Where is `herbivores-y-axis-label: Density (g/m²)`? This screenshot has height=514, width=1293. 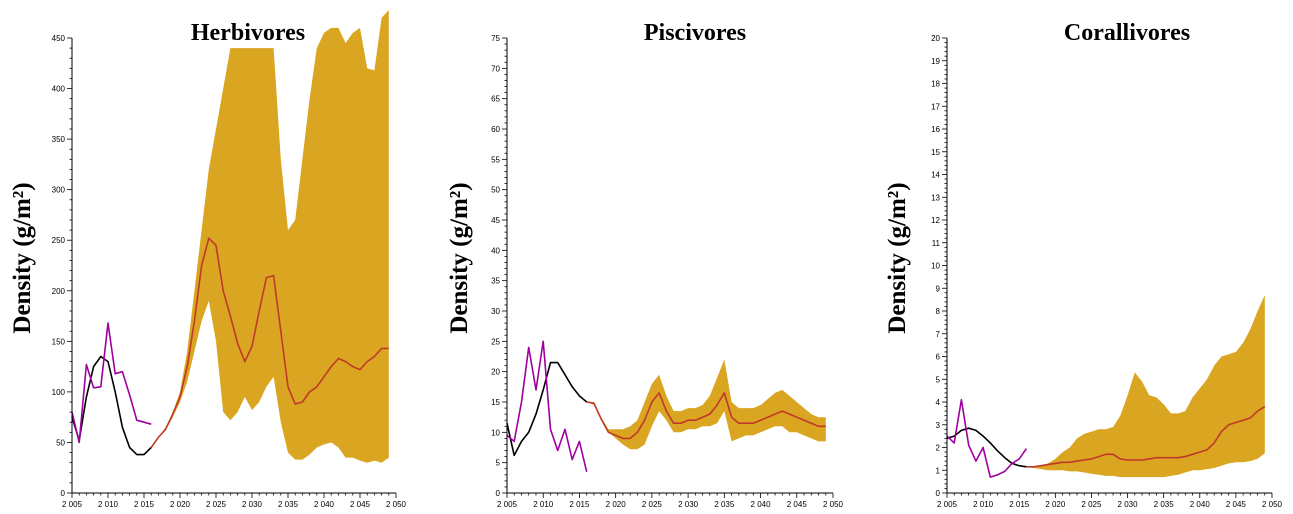 herbivores-y-axis-label: Density (g/m²) is located at coordinates (22, 257).